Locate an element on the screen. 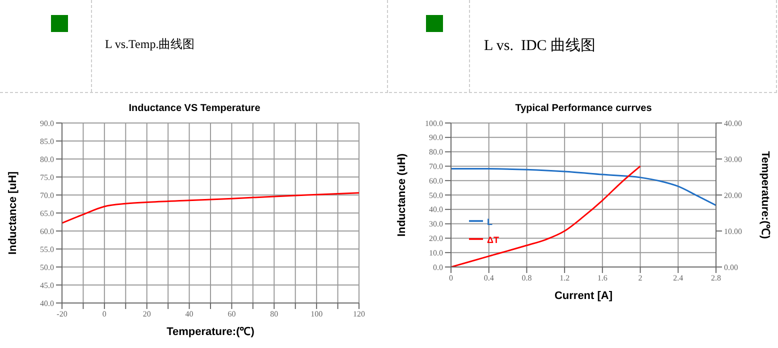 This screenshot has width=778, height=348. legend-label: ΔT is located at coordinates (493, 240).